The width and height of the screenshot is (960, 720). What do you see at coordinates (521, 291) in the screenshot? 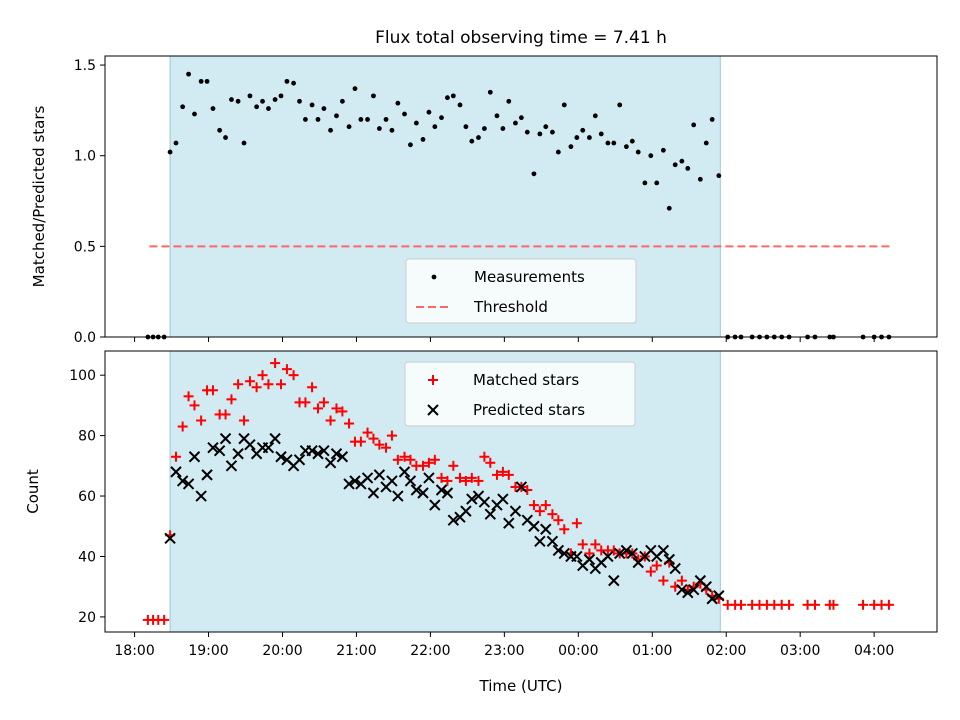
I see `legend: Measurements Threshold` at bounding box center [521, 291].